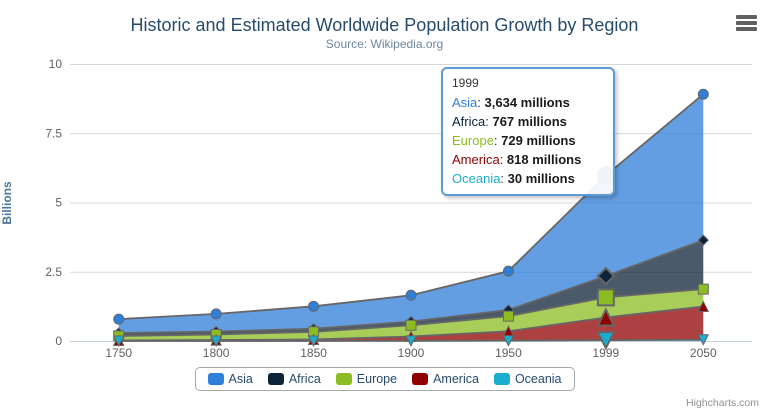  Describe the element at coordinates (508, 353) in the screenshot. I see `x-axis-label: 1950` at that location.